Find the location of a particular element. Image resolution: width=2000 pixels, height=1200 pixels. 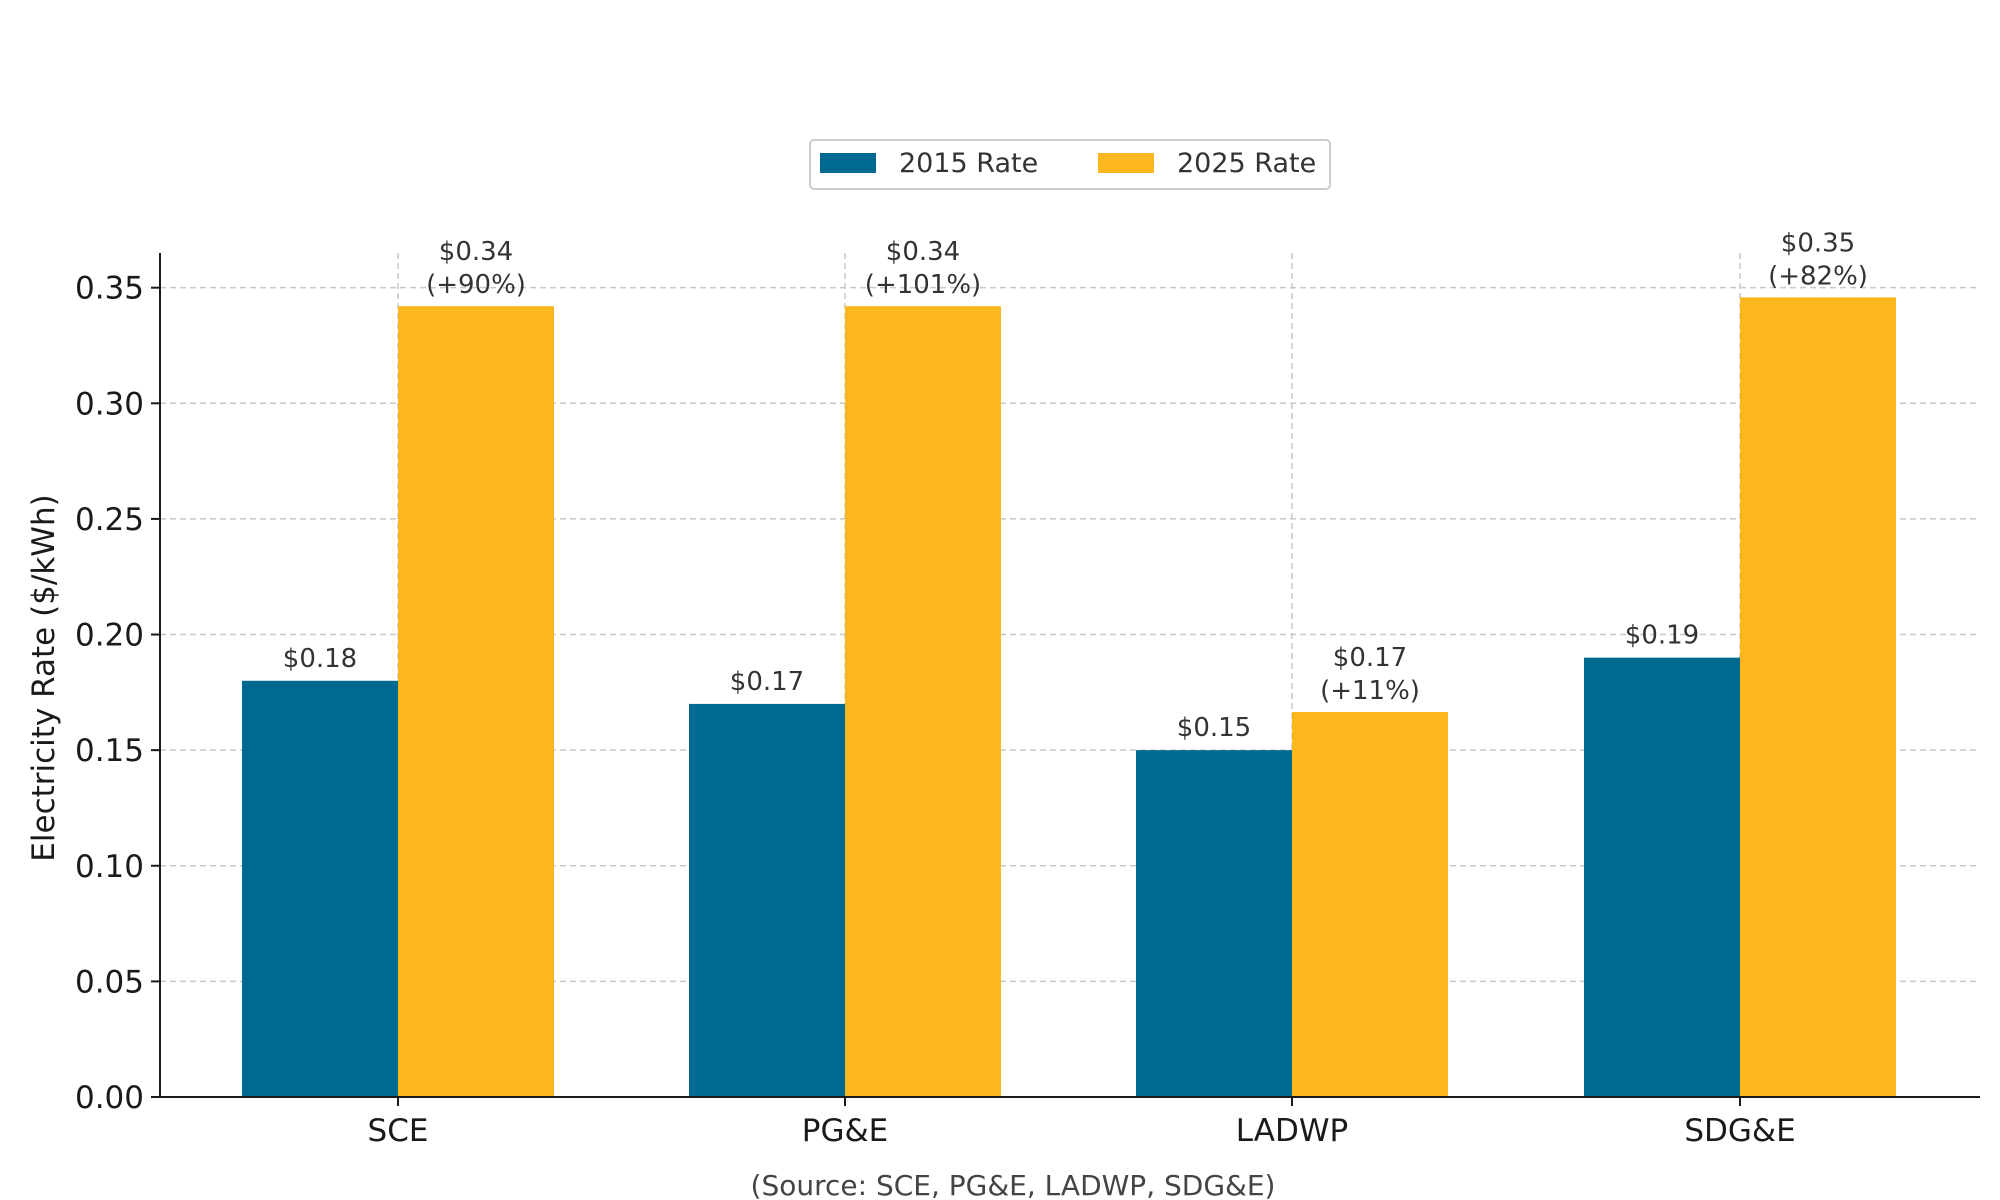

legend-frame is located at coordinates (1070, 164).